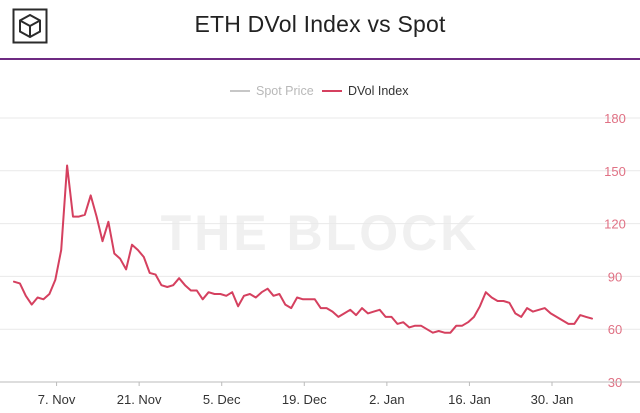 The width and height of the screenshot is (640, 413). Describe the element at coordinates (615, 118) in the screenshot. I see `y-tick-label: 180` at that location.